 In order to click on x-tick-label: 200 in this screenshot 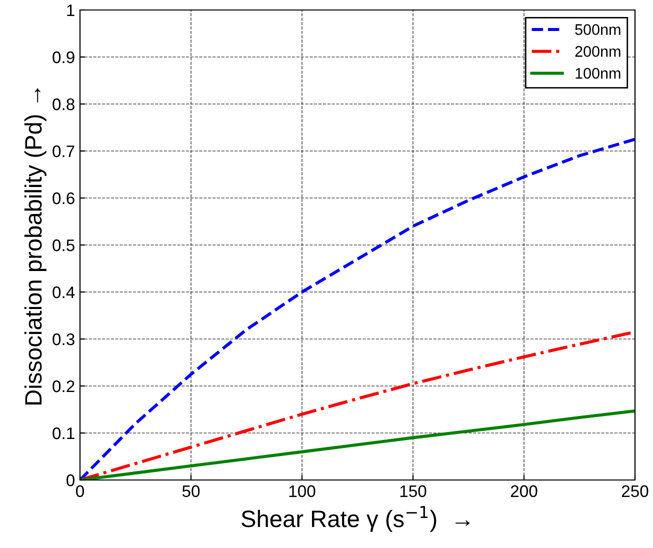, I will do `click(524, 491)`.